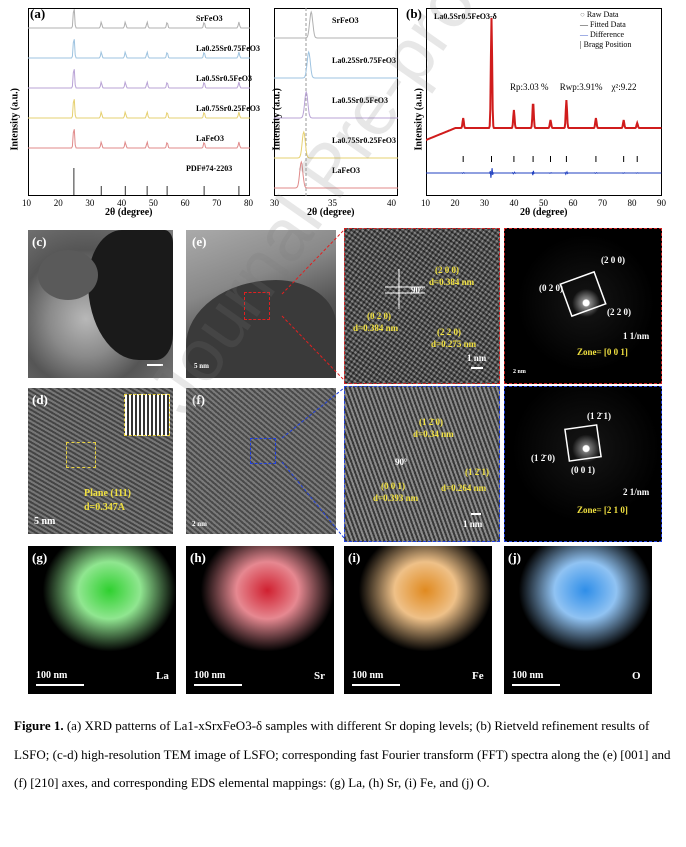 This screenshot has width=686, height=847. I want to click on eds-map-la: (g) 100 nm La, so click(102, 620).